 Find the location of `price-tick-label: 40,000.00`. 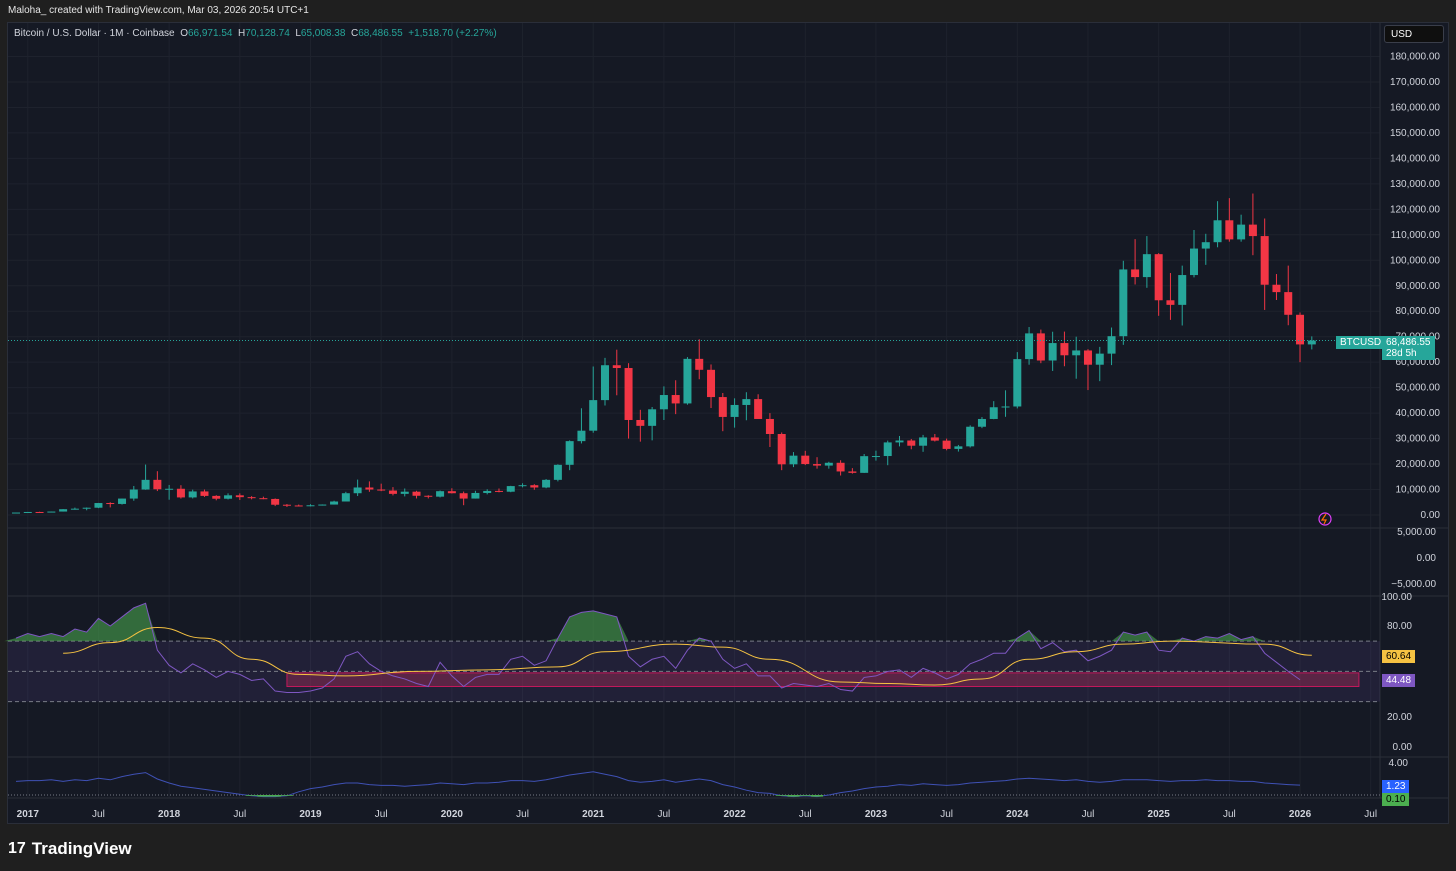

price-tick-label: 40,000.00 is located at coordinates (1418, 413).